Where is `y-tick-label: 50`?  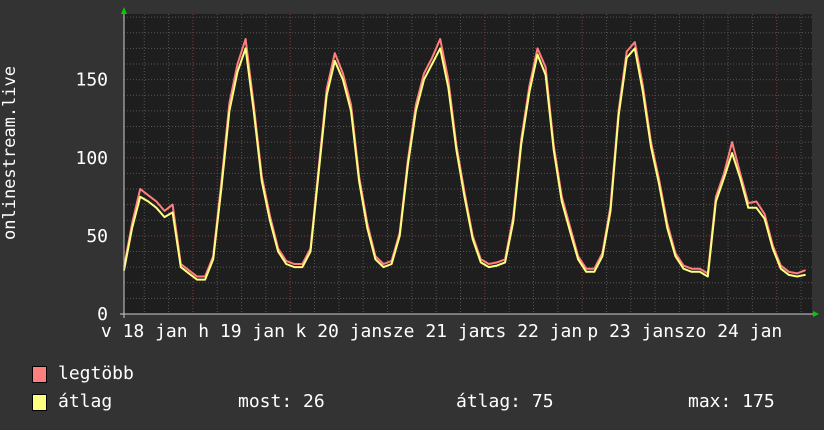
y-tick-label: 50 is located at coordinates (97, 236).